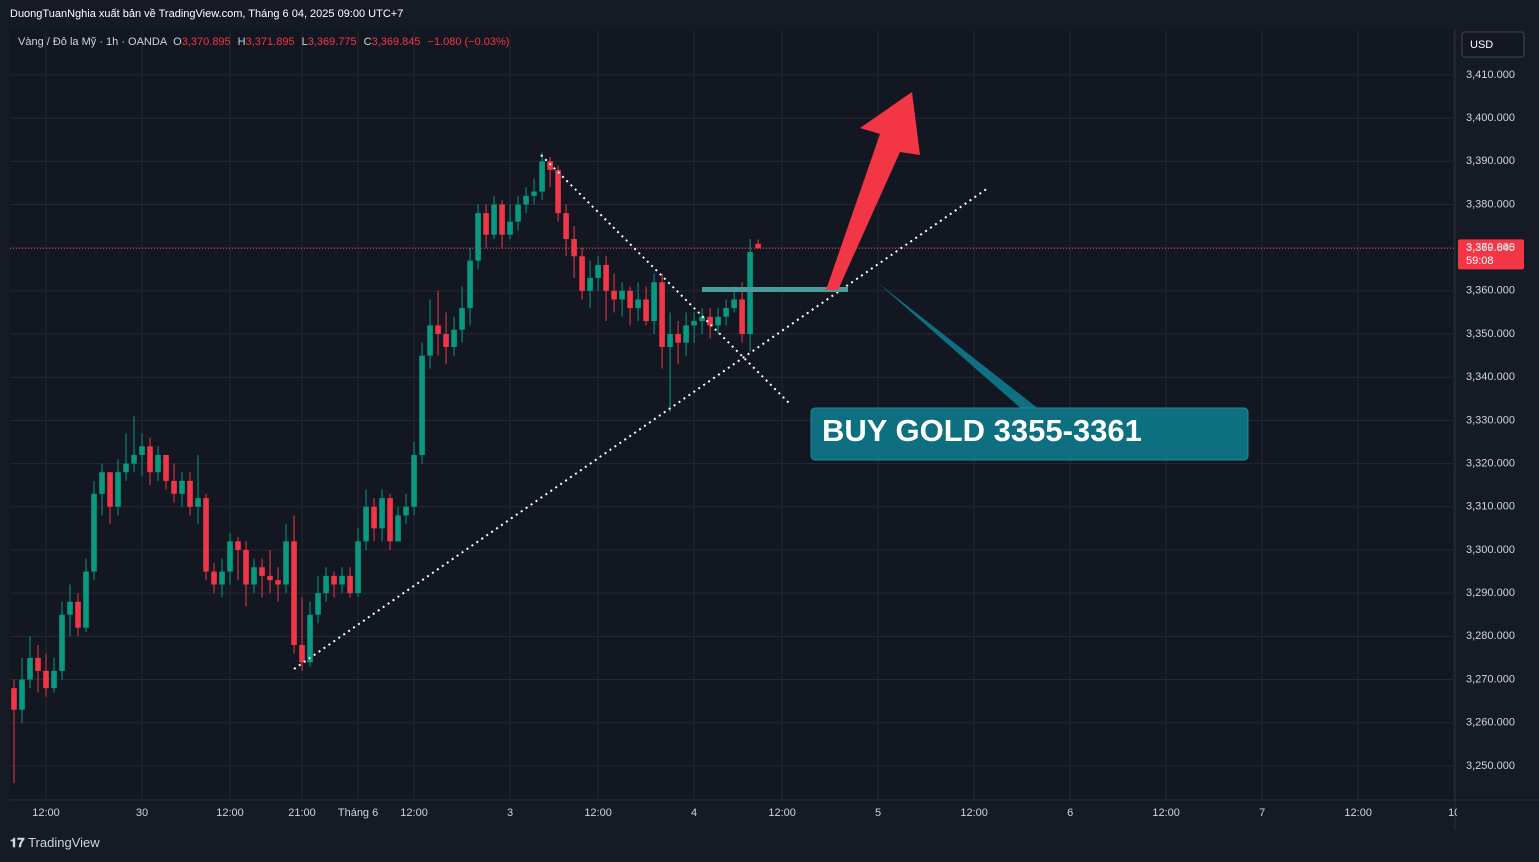 This screenshot has height=862, width=1539. Describe the element at coordinates (1490, 679) in the screenshot. I see `y-tick-label: 3,270.000` at that location.